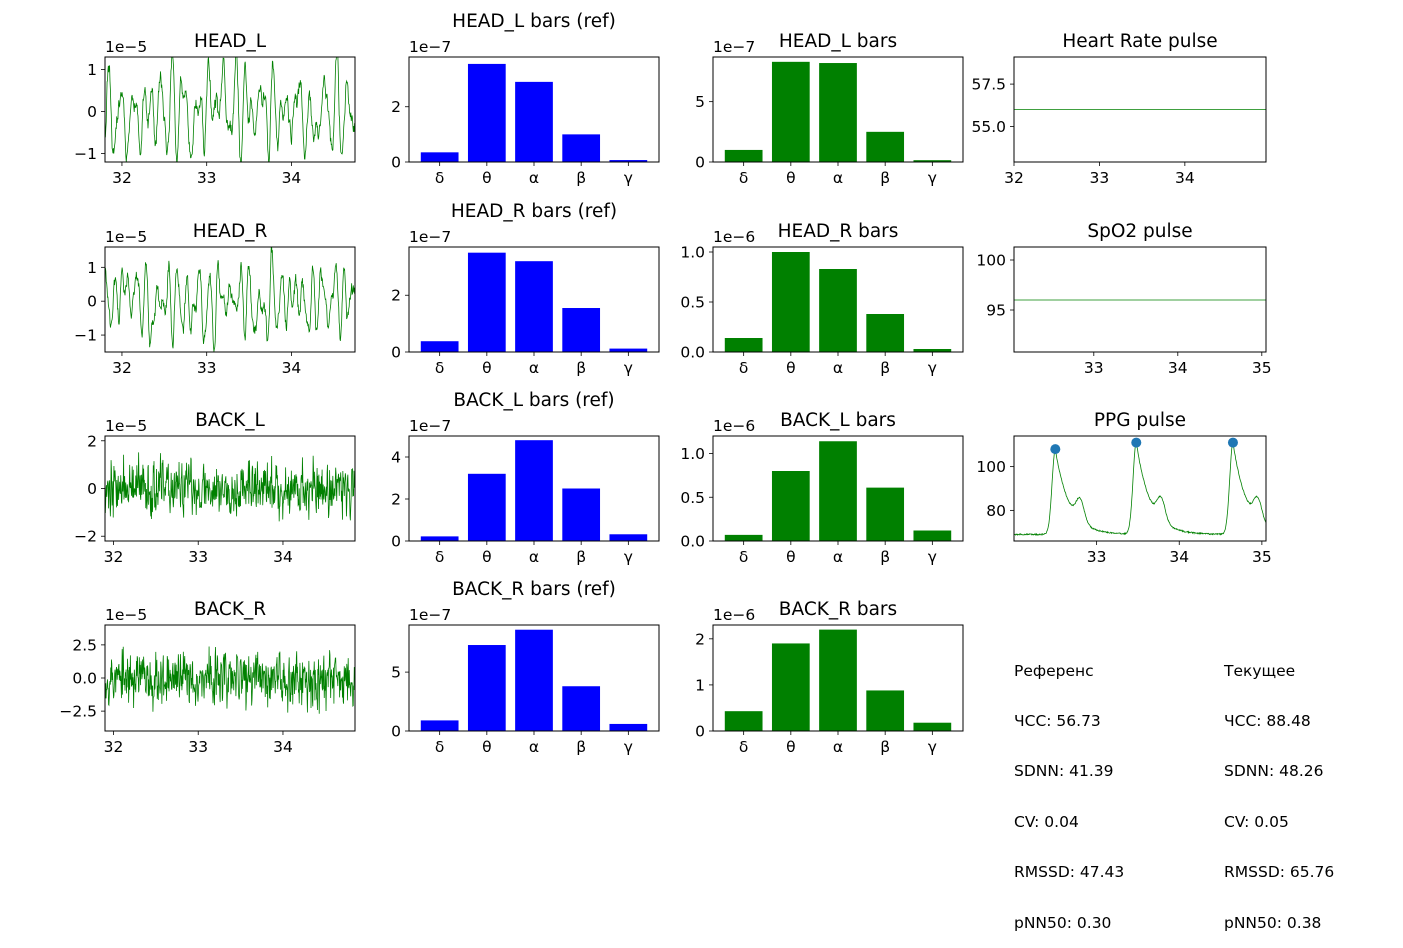 The image size is (1403, 948). Describe the element at coordinates (1140, 299) in the screenshot. I see `axes-frame-spo2-pulse` at that location.